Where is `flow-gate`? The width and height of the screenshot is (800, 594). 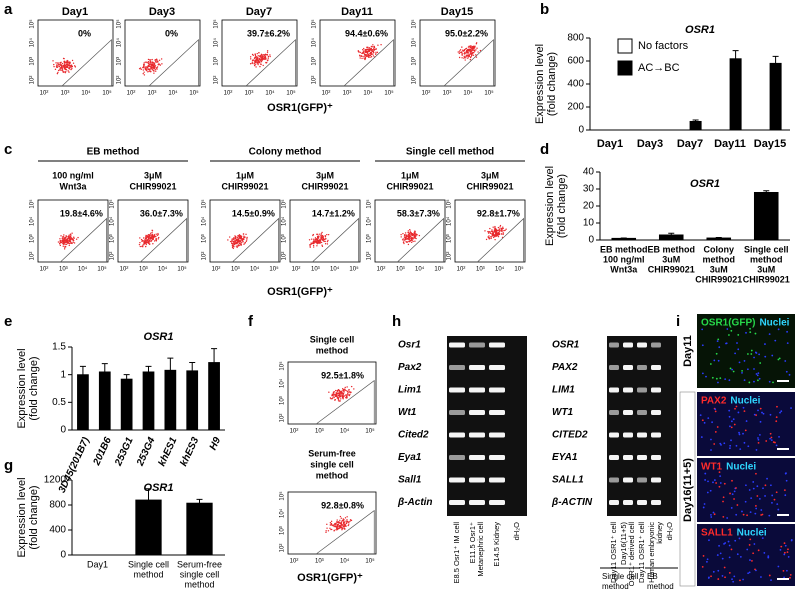
flow-gate is located at coordinates (163, 240).